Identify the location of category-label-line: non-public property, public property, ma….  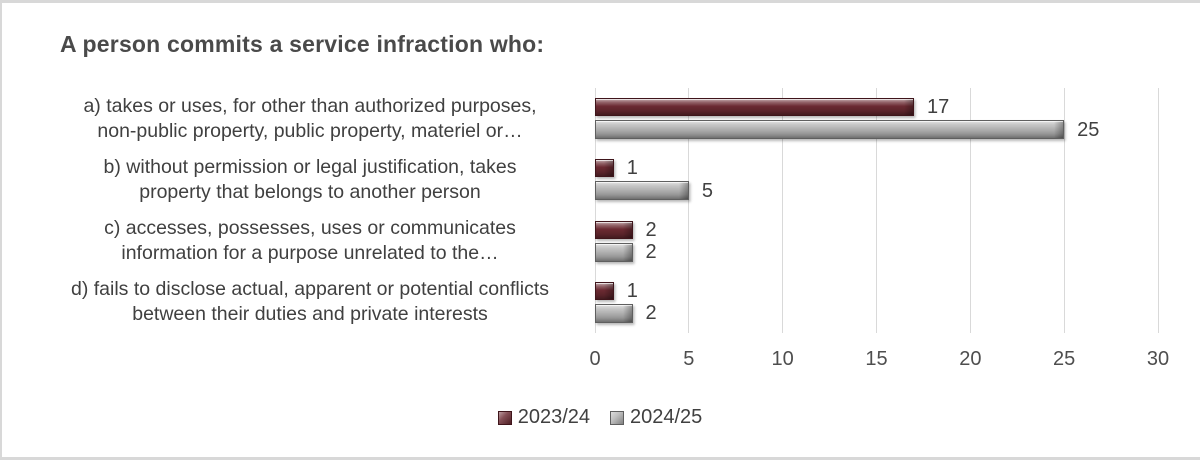
(310, 130).